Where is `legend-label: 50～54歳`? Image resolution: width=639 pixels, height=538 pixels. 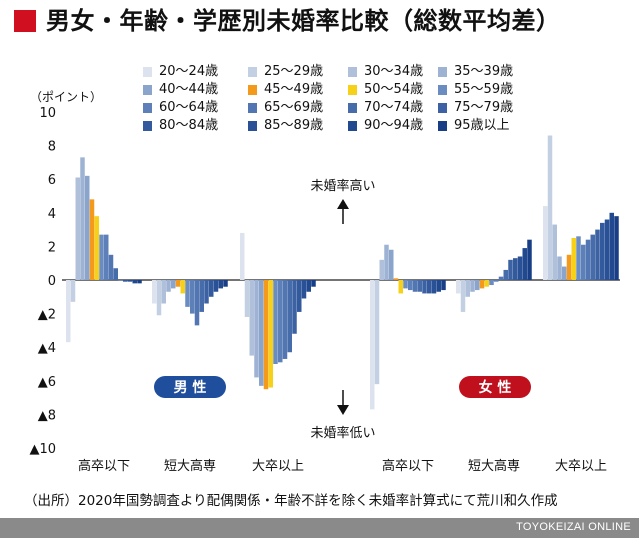
legend-label: 50～54歳 is located at coordinates (394, 89).